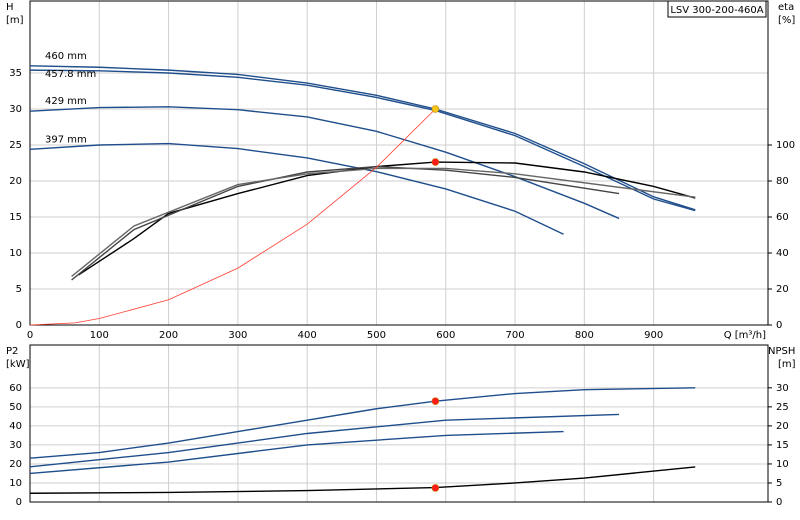  I want to click on y-axis-label: H, so click(10, 7).